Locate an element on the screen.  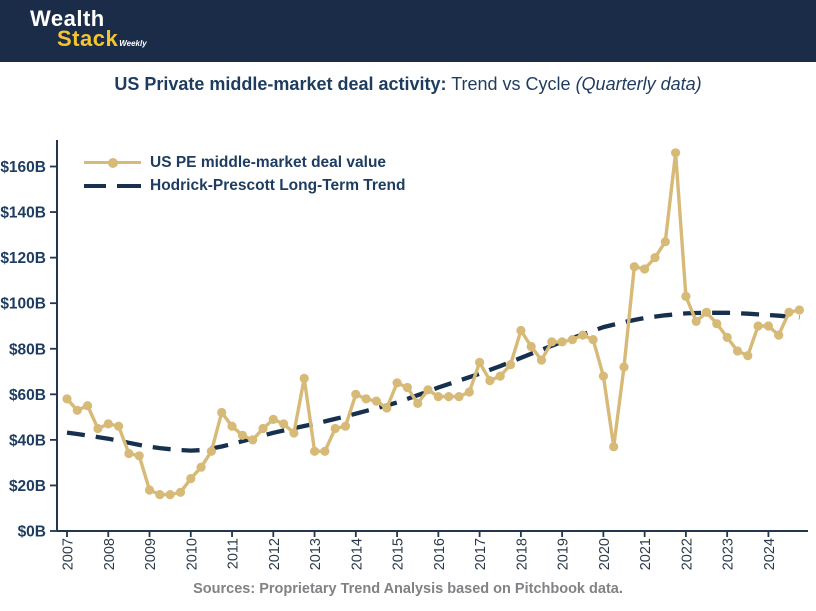
wealthstack-logo: Wealth StackWeekly is located at coordinates (88, 29).